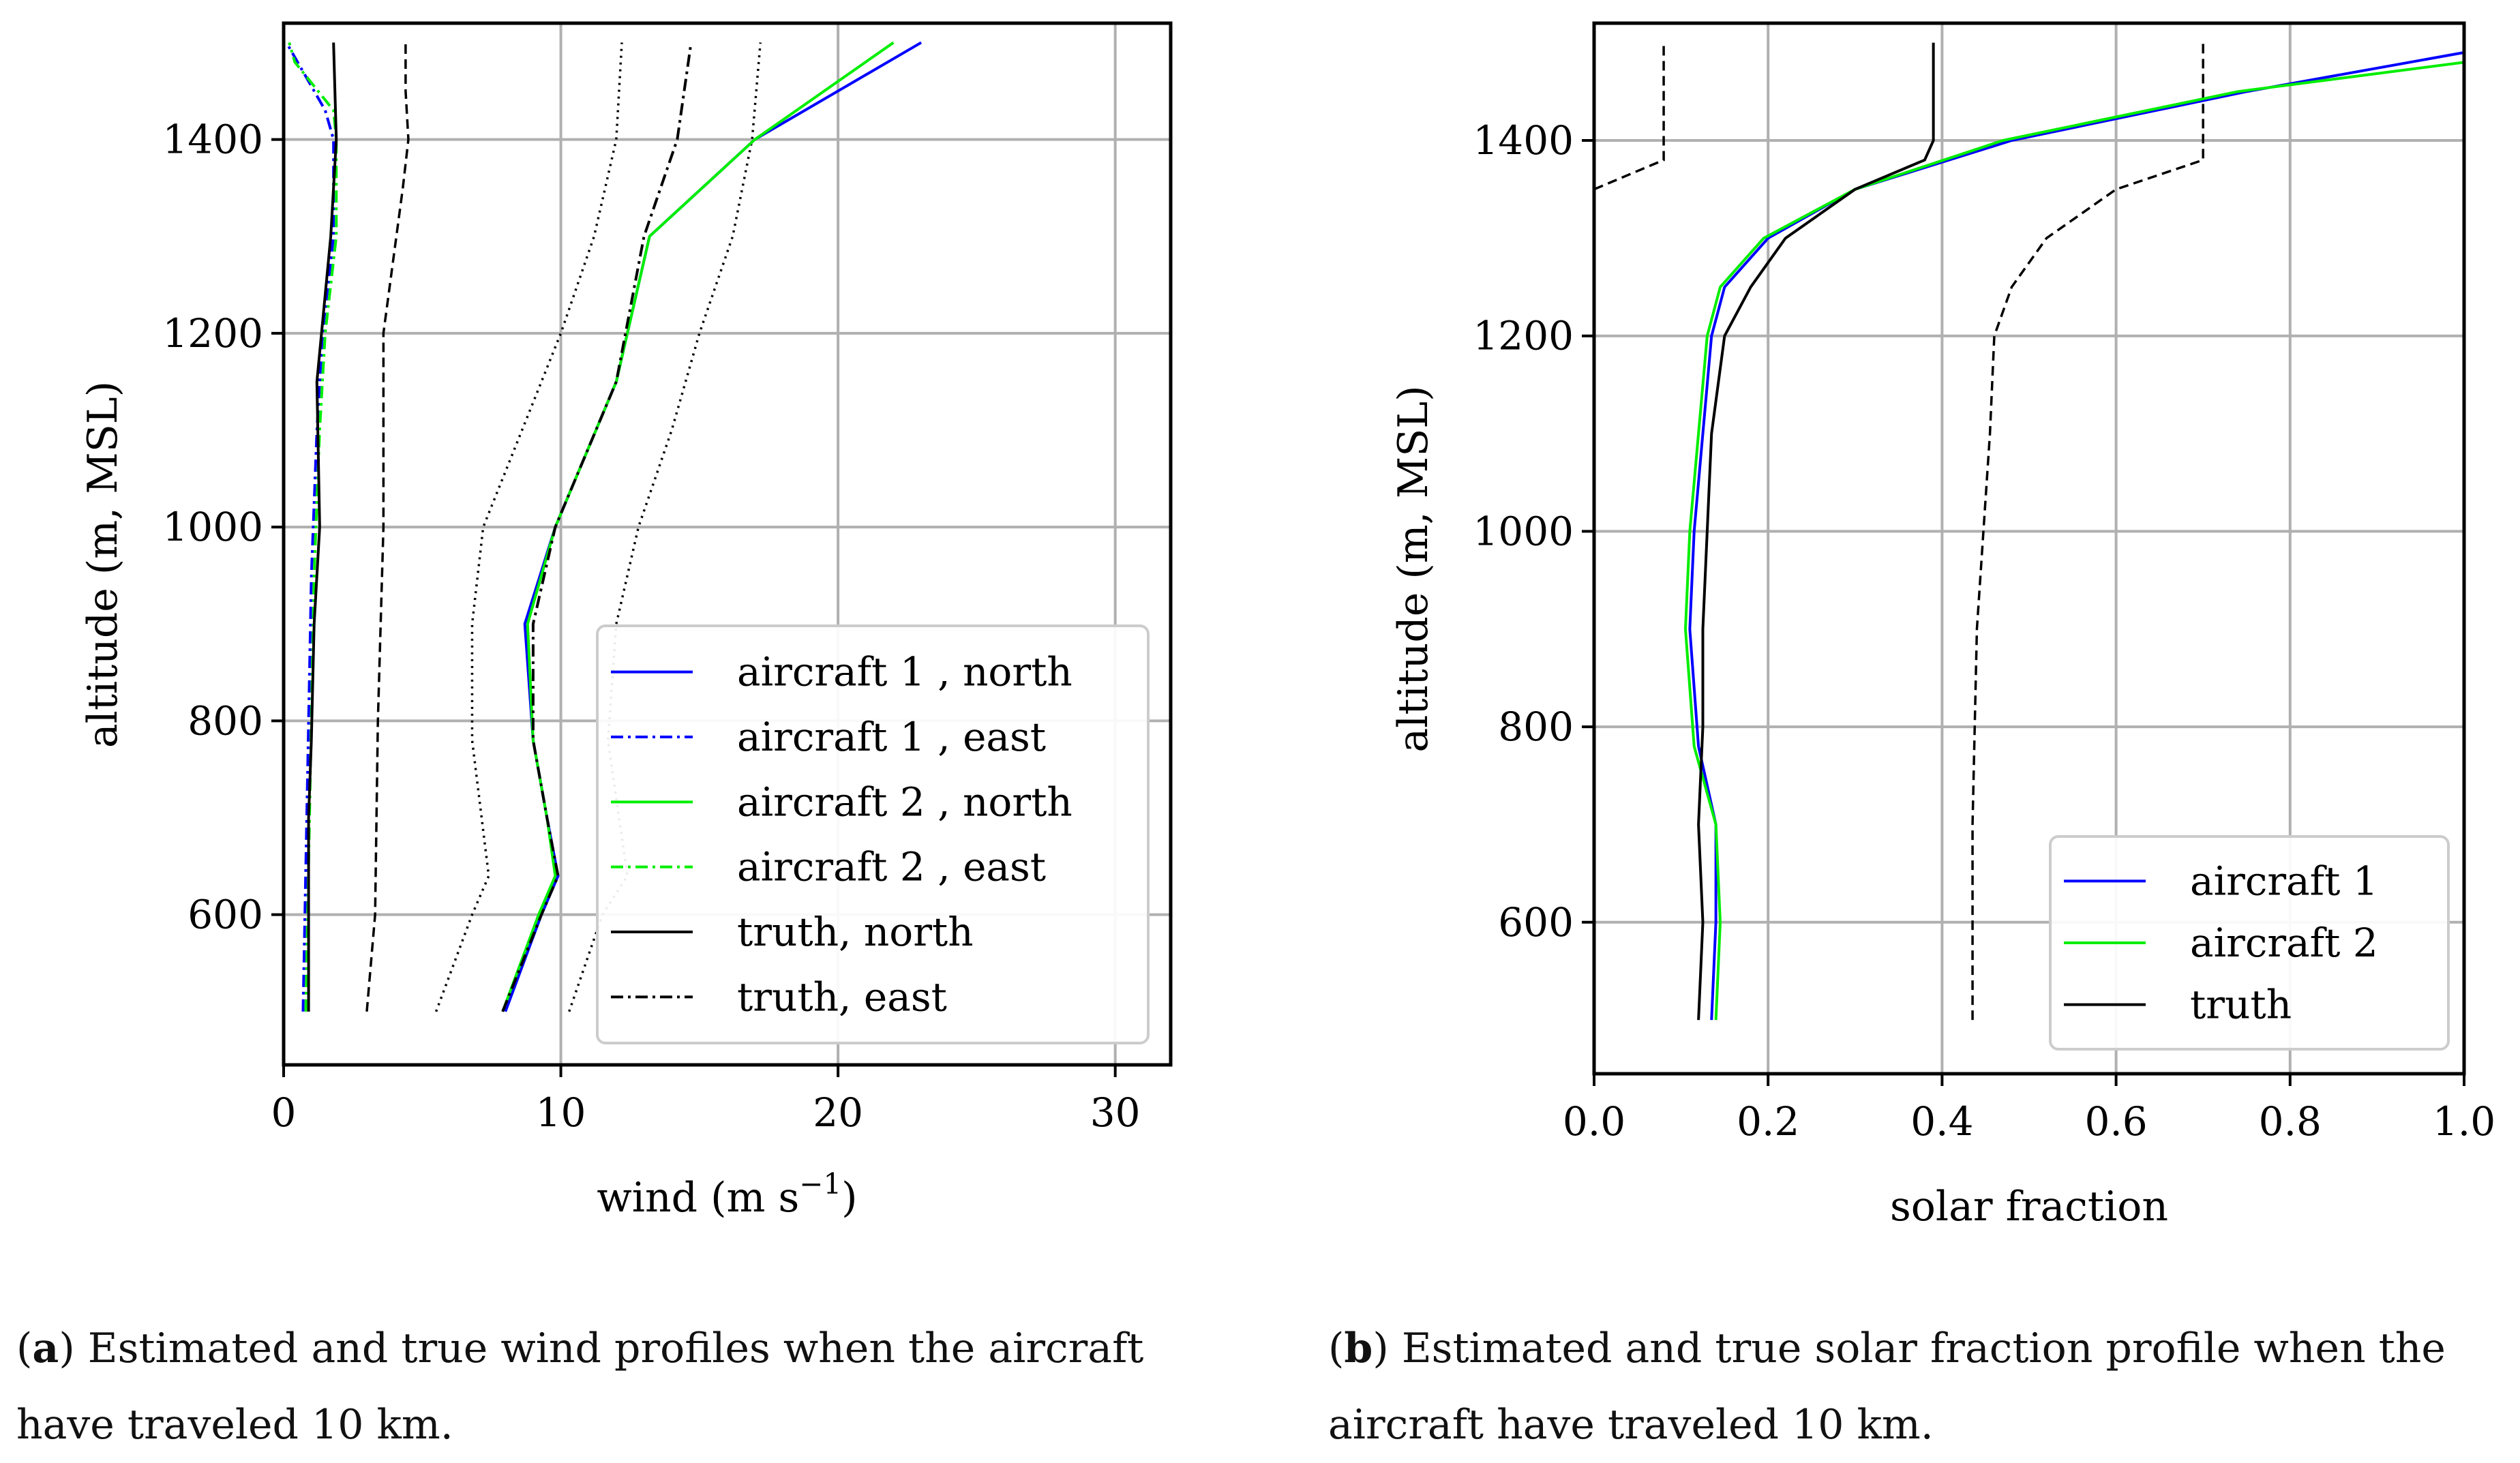  I want to click on series-truth-east, so click(597, 527).